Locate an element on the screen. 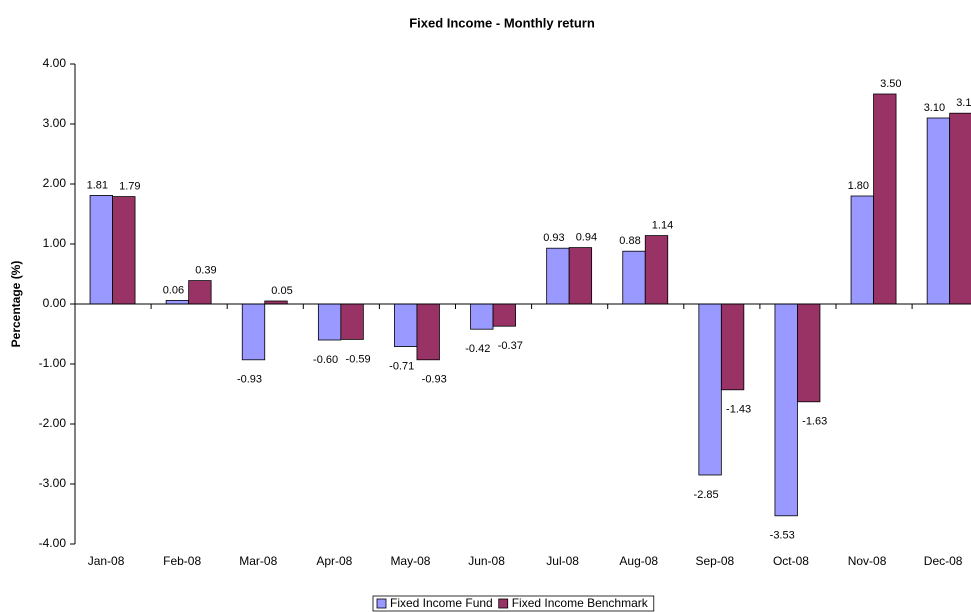 The width and height of the screenshot is (971, 612). legend: Fixed Income Fund Fixed Income Benchmark is located at coordinates (513, 603).